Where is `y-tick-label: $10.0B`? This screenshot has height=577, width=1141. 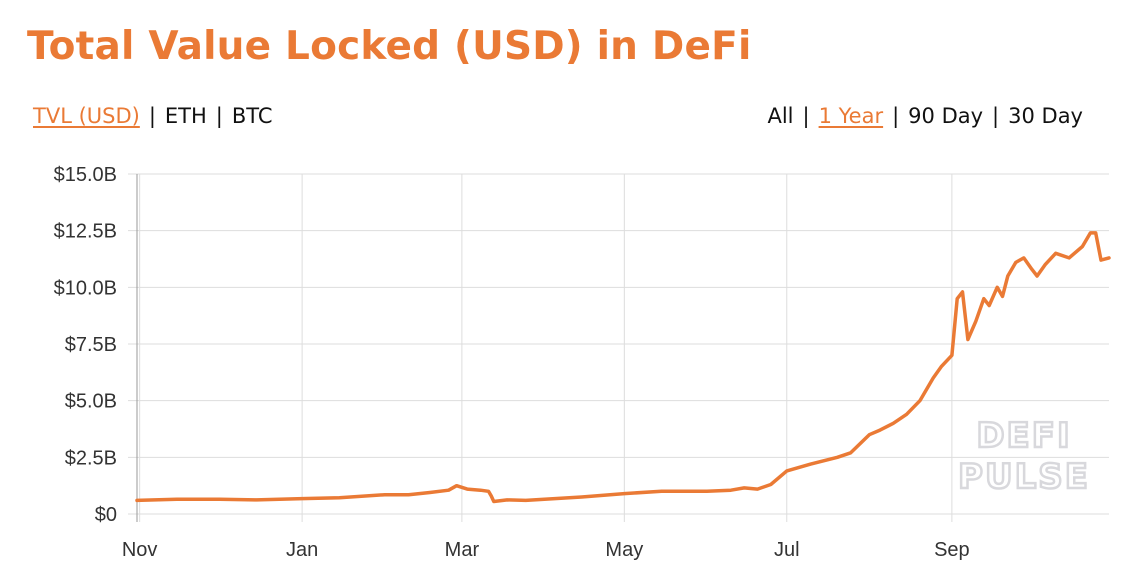
y-tick-label: $10.0B is located at coordinates (85, 288).